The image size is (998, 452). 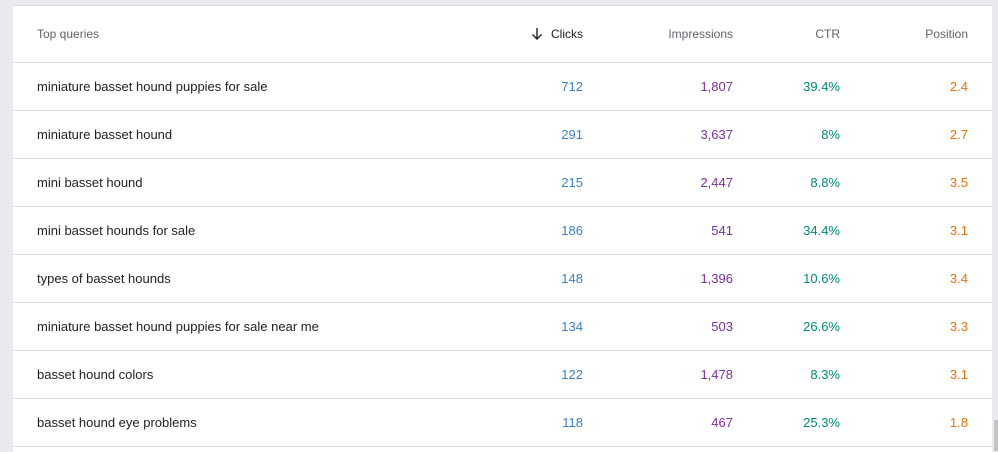 I want to click on table-row: mini basset hound 215 2,447 8.8% 3.5, so click(x=502, y=183).